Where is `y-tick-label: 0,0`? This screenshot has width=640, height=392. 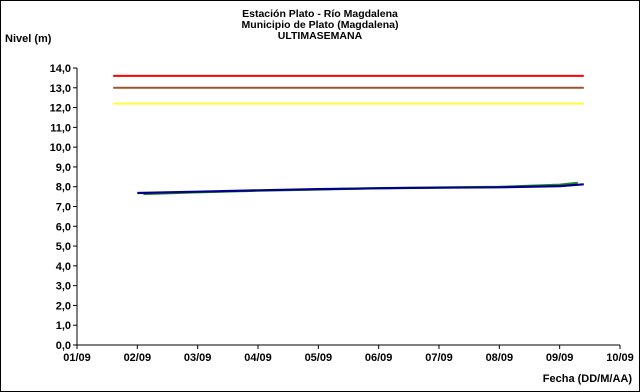
y-tick-label: 0,0 is located at coordinates (63, 346).